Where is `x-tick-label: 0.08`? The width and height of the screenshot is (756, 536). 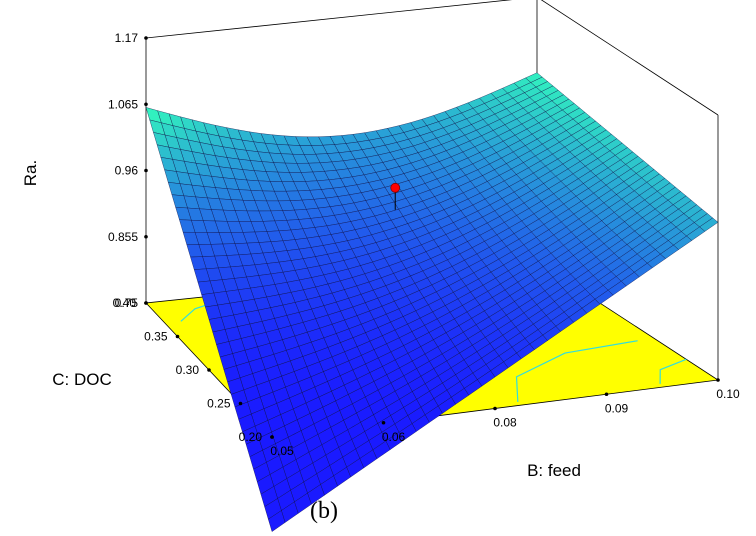
x-tick-label: 0.08 is located at coordinates (505, 423).